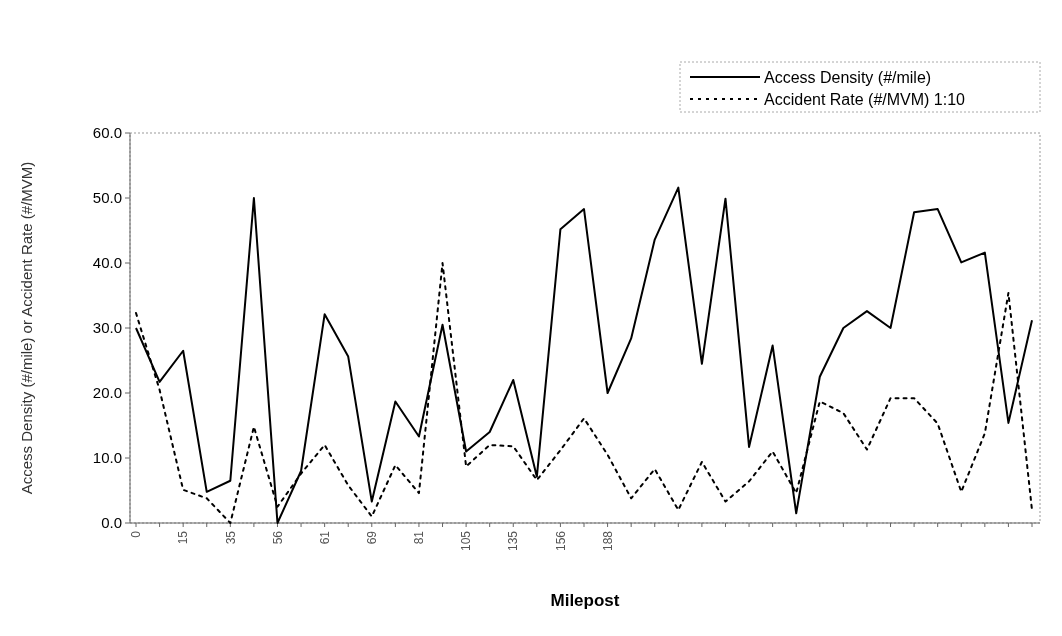 The width and height of the screenshot is (1062, 636). Describe the element at coordinates (607, 541) in the screenshot. I see `x-tick-label: 188` at that location.